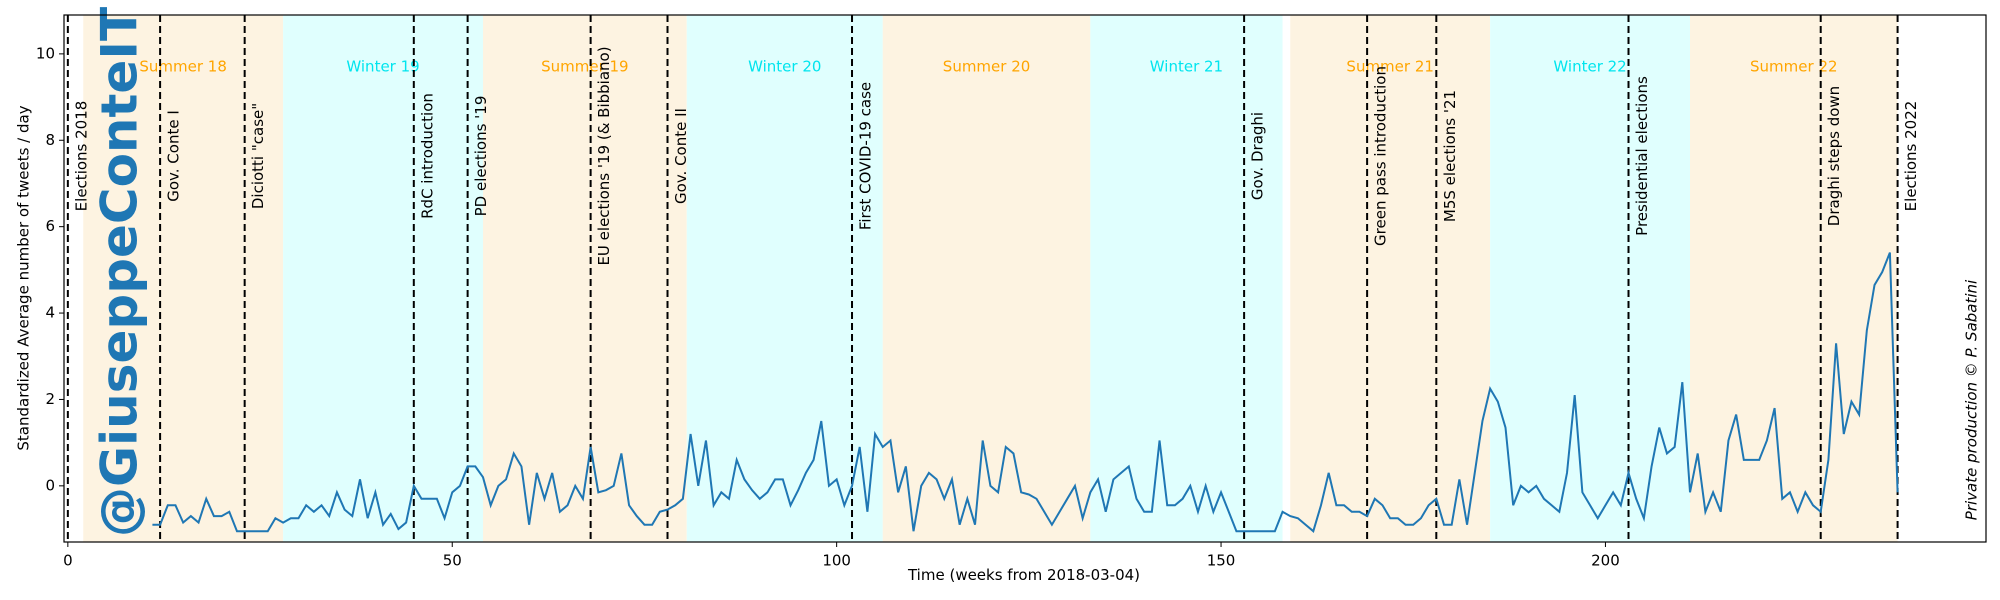 Image resolution: width=2000 pixels, height=600 pixels. Describe the element at coordinates (382, 67) in the screenshot. I see `season-label: Winter 19` at that location.